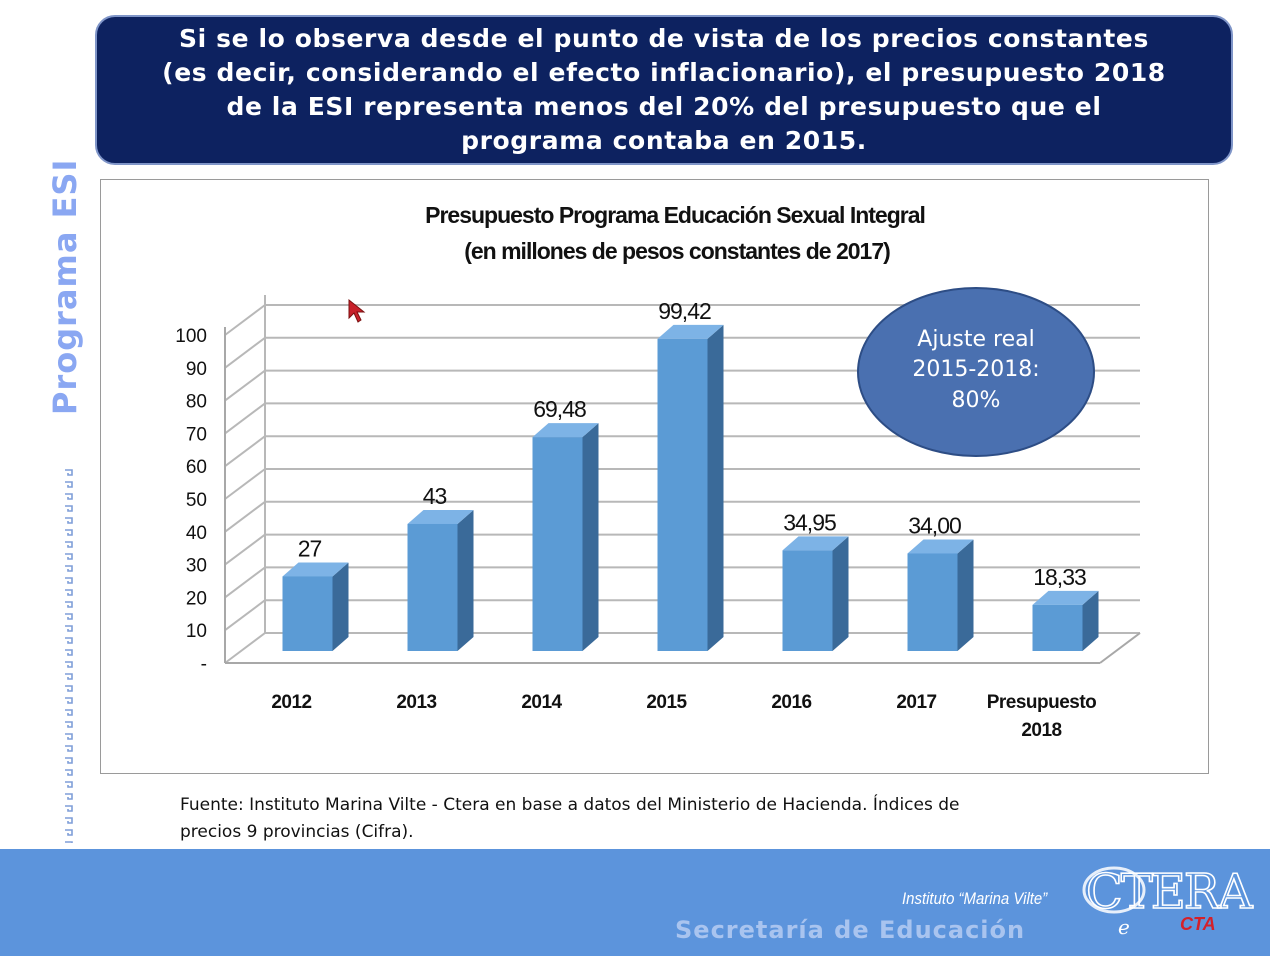 This screenshot has width=1270, height=956. What do you see at coordinates (196, 598) in the screenshot?
I see `y-tick-label: 20` at bounding box center [196, 598].